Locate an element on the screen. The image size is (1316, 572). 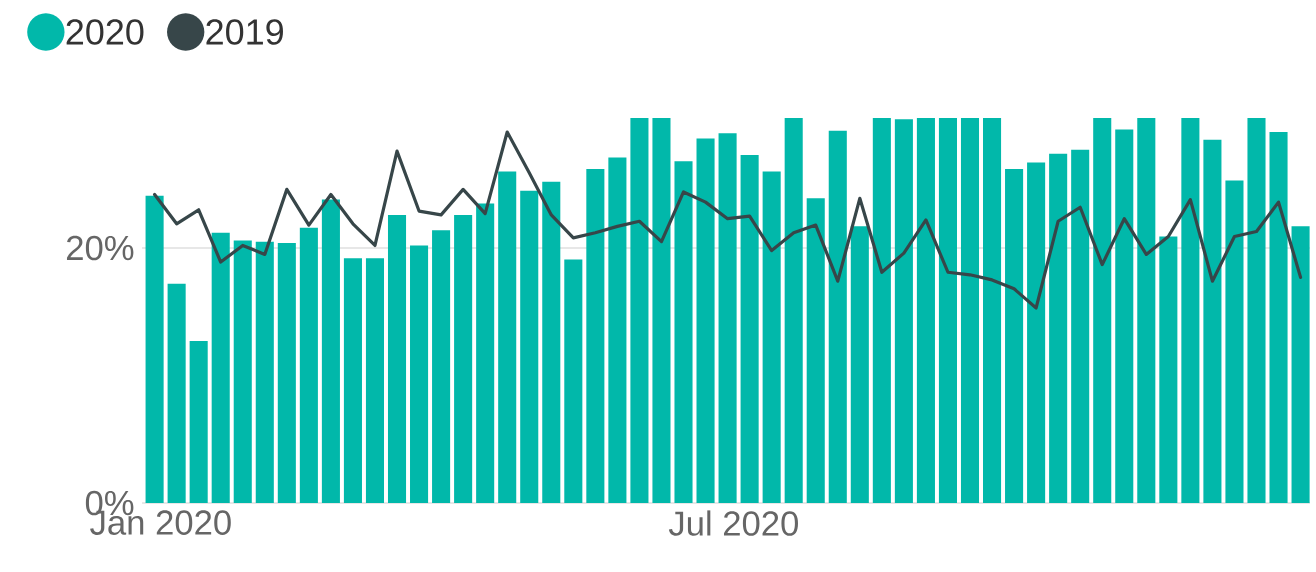
legend-label: 2019 is located at coordinates (244, 32).